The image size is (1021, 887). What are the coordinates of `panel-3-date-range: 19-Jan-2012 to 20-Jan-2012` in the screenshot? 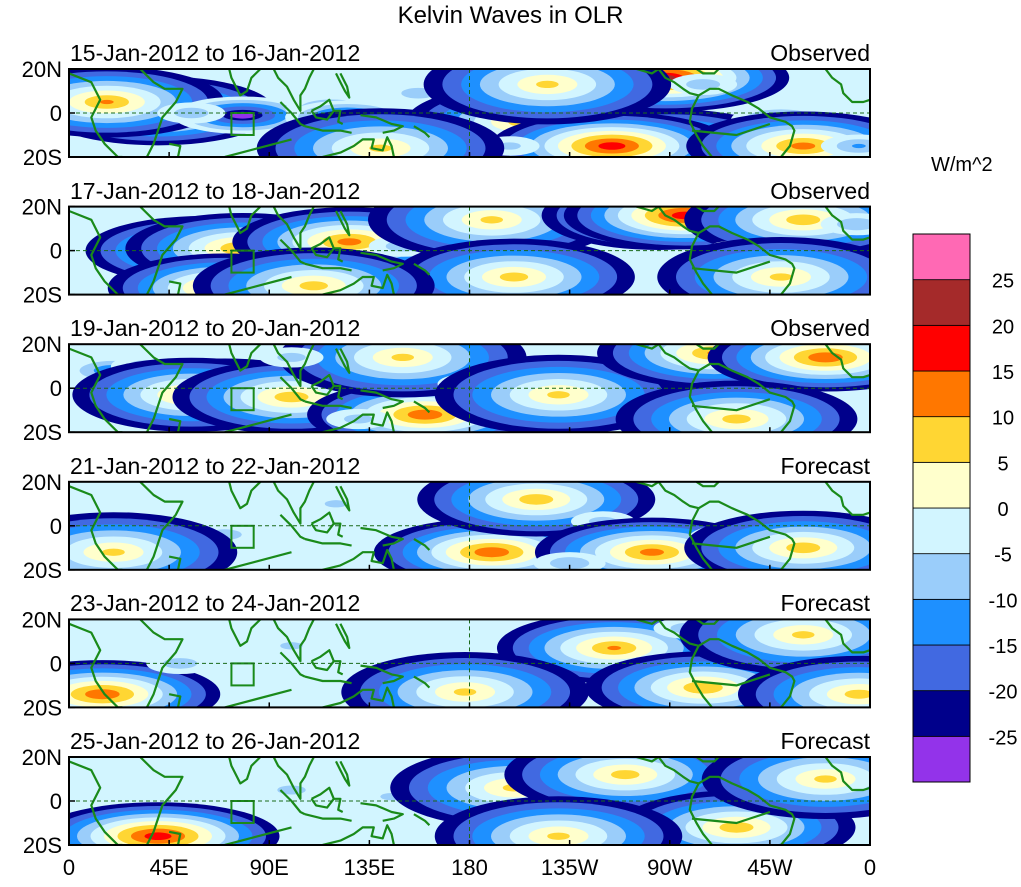 It's located at (215, 328).